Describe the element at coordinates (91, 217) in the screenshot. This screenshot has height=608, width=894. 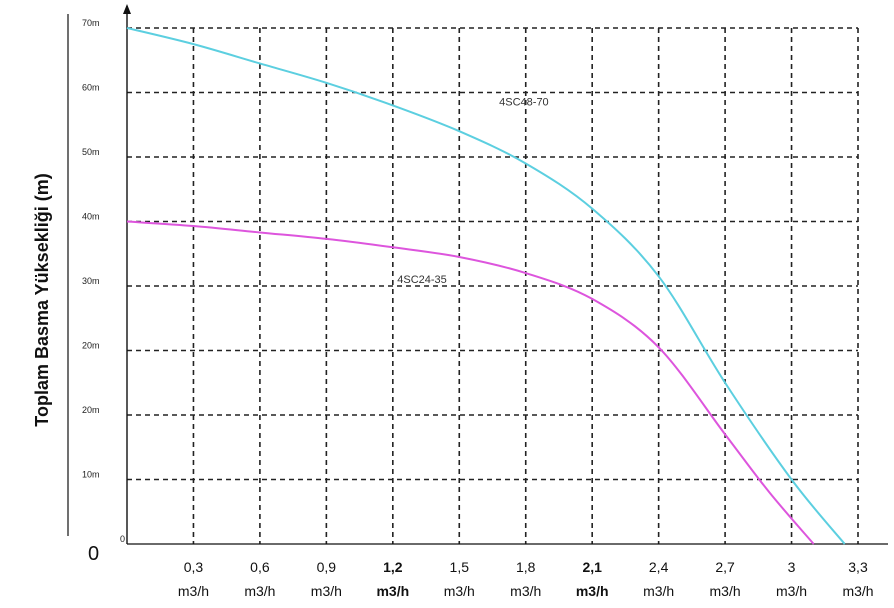
I see `y-tick-label: 40m` at that location.